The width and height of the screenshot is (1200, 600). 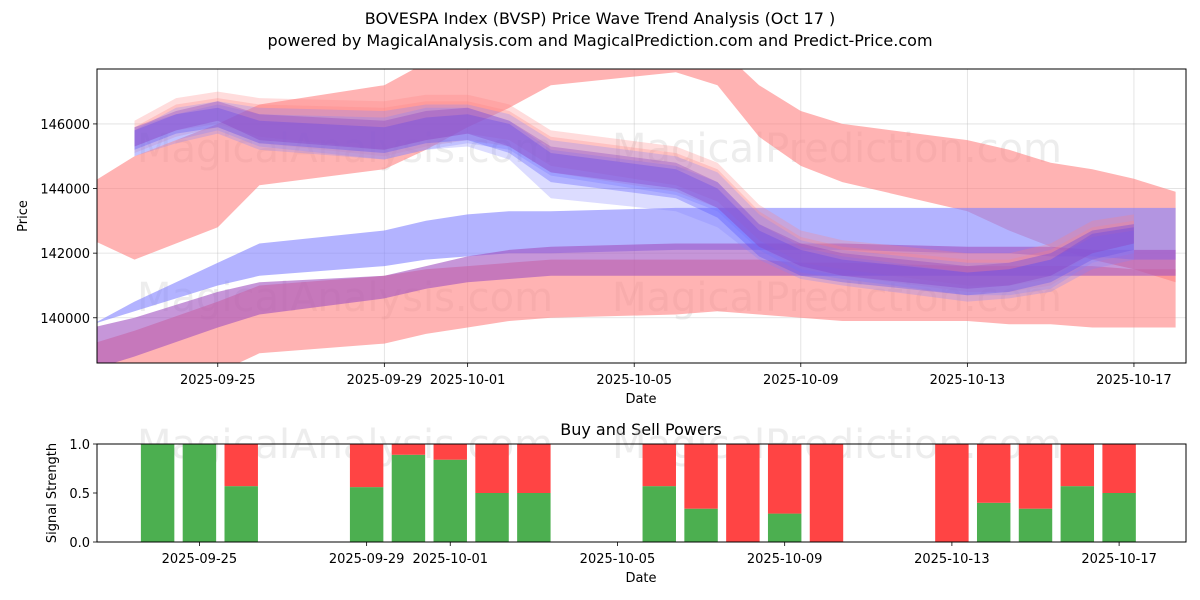 What do you see at coordinates (65, 319) in the screenshot?
I see `price-y-tick-label: 140000` at bounding box center [65, 319].